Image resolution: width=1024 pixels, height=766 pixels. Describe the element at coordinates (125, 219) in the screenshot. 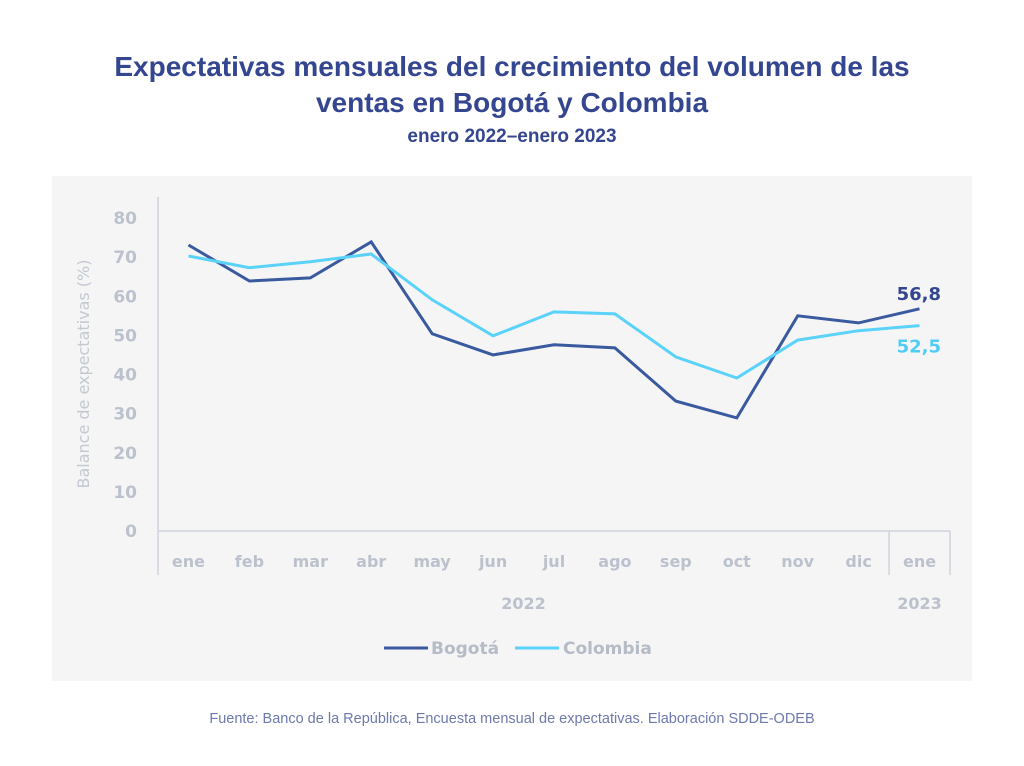

I see `y-tick-label: 80` at that location.